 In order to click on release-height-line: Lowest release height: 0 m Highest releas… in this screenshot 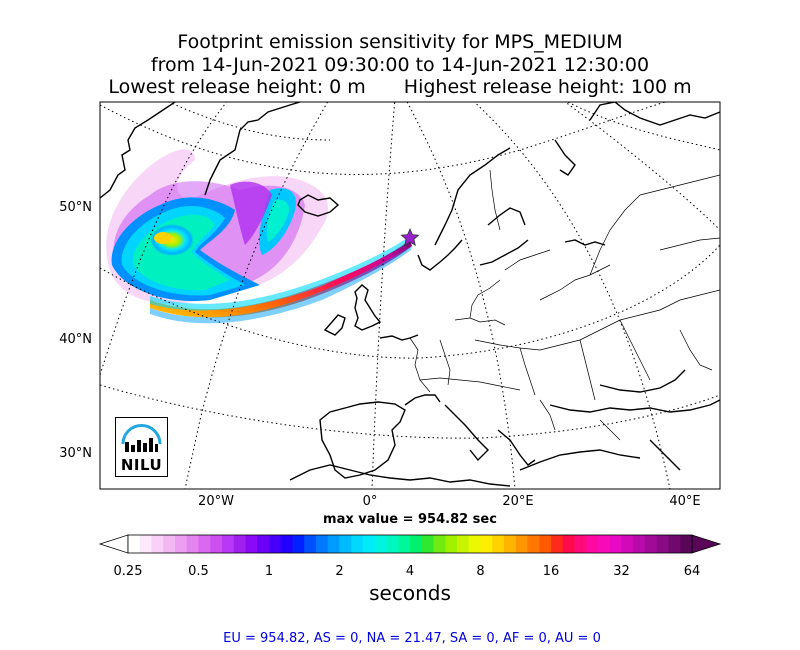, I will do `click(400, 87)`.